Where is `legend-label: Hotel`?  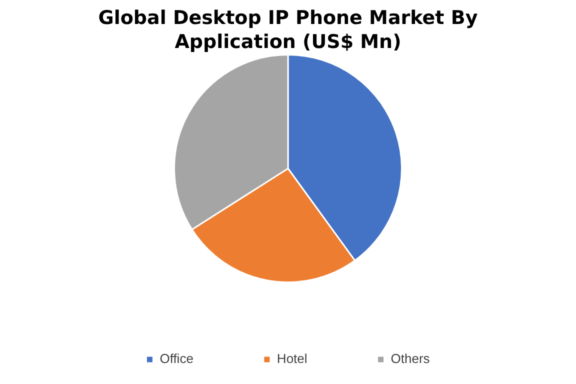
legend-label: Hotel is located at coordinates (292, 358).